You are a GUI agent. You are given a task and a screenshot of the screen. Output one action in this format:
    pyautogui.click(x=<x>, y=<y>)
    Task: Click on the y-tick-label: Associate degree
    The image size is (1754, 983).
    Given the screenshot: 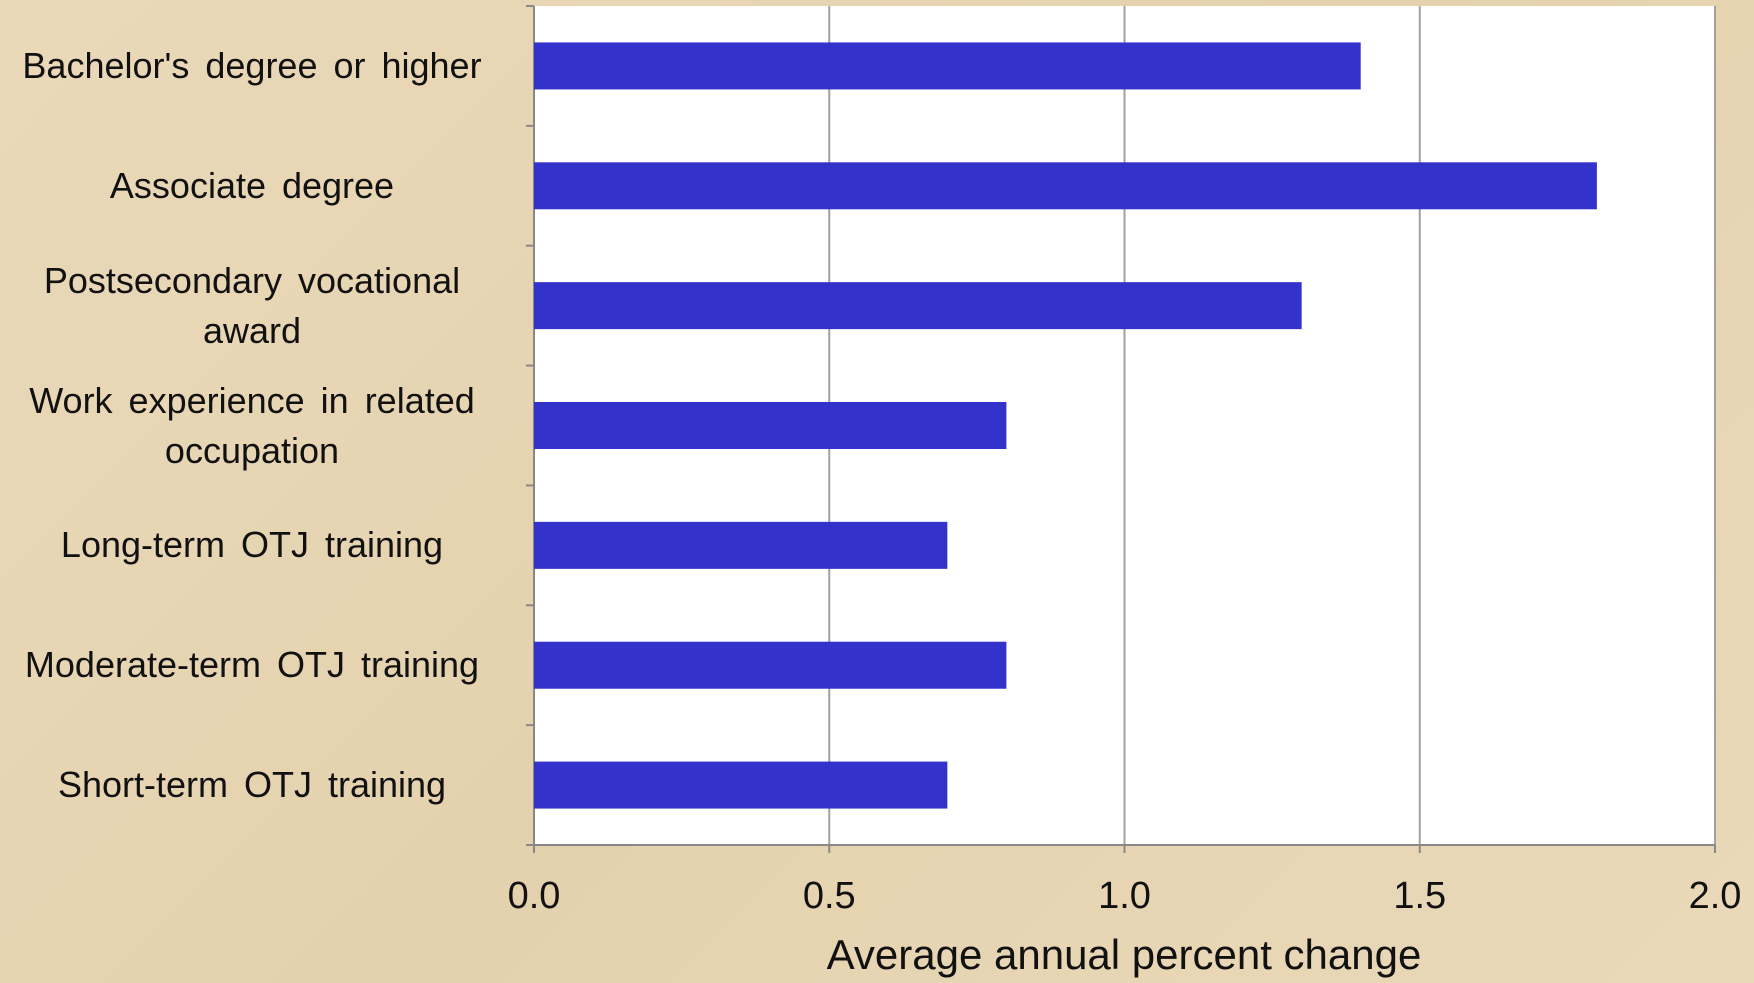 What is the action you would take?
    pyautogui.click(x=252, y=185)
    